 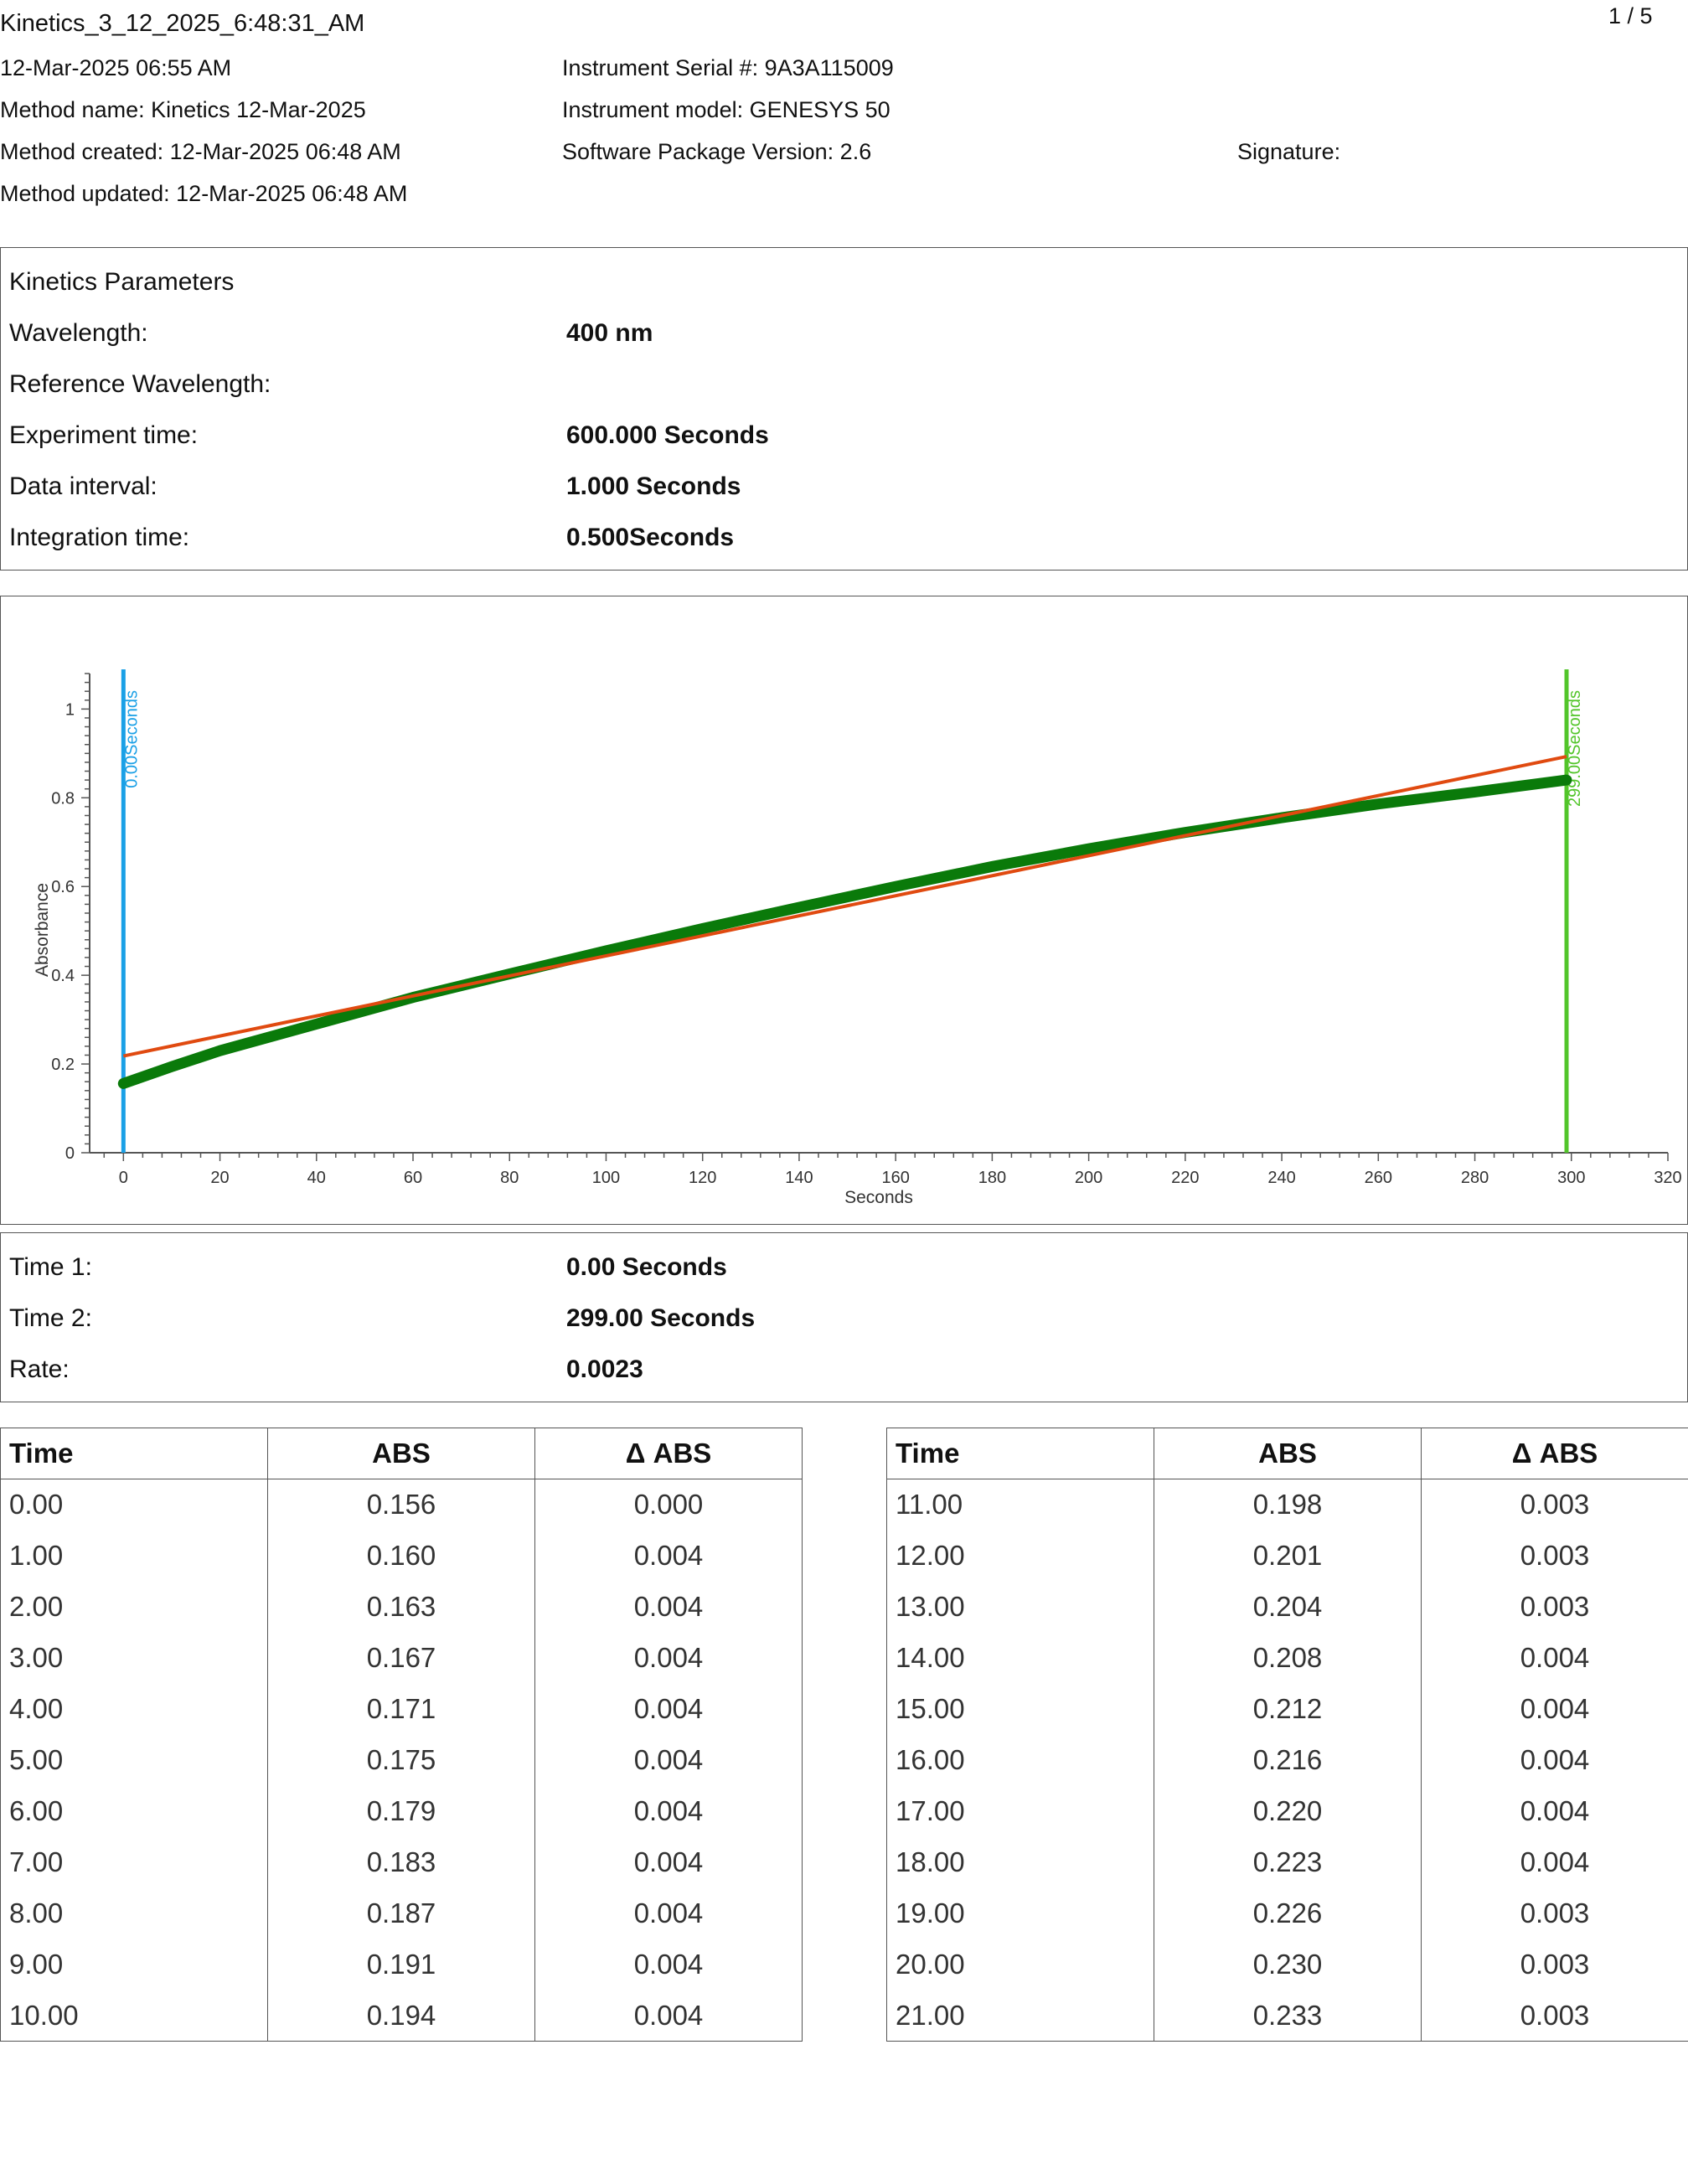 I want to click on table-row: 2.00 0.163 0.004, so click(x=402, y=1607).